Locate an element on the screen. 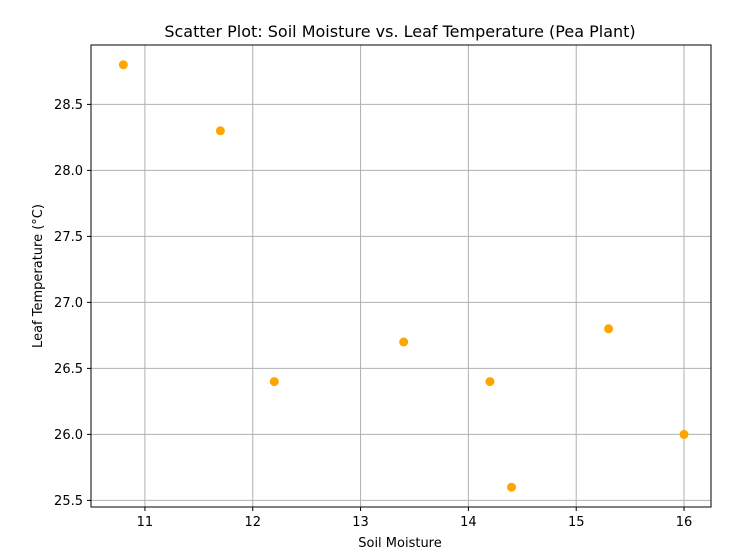 This screenshot has width=748, height=558. x-tick-label: 16 is located at coordinates (684, 522).